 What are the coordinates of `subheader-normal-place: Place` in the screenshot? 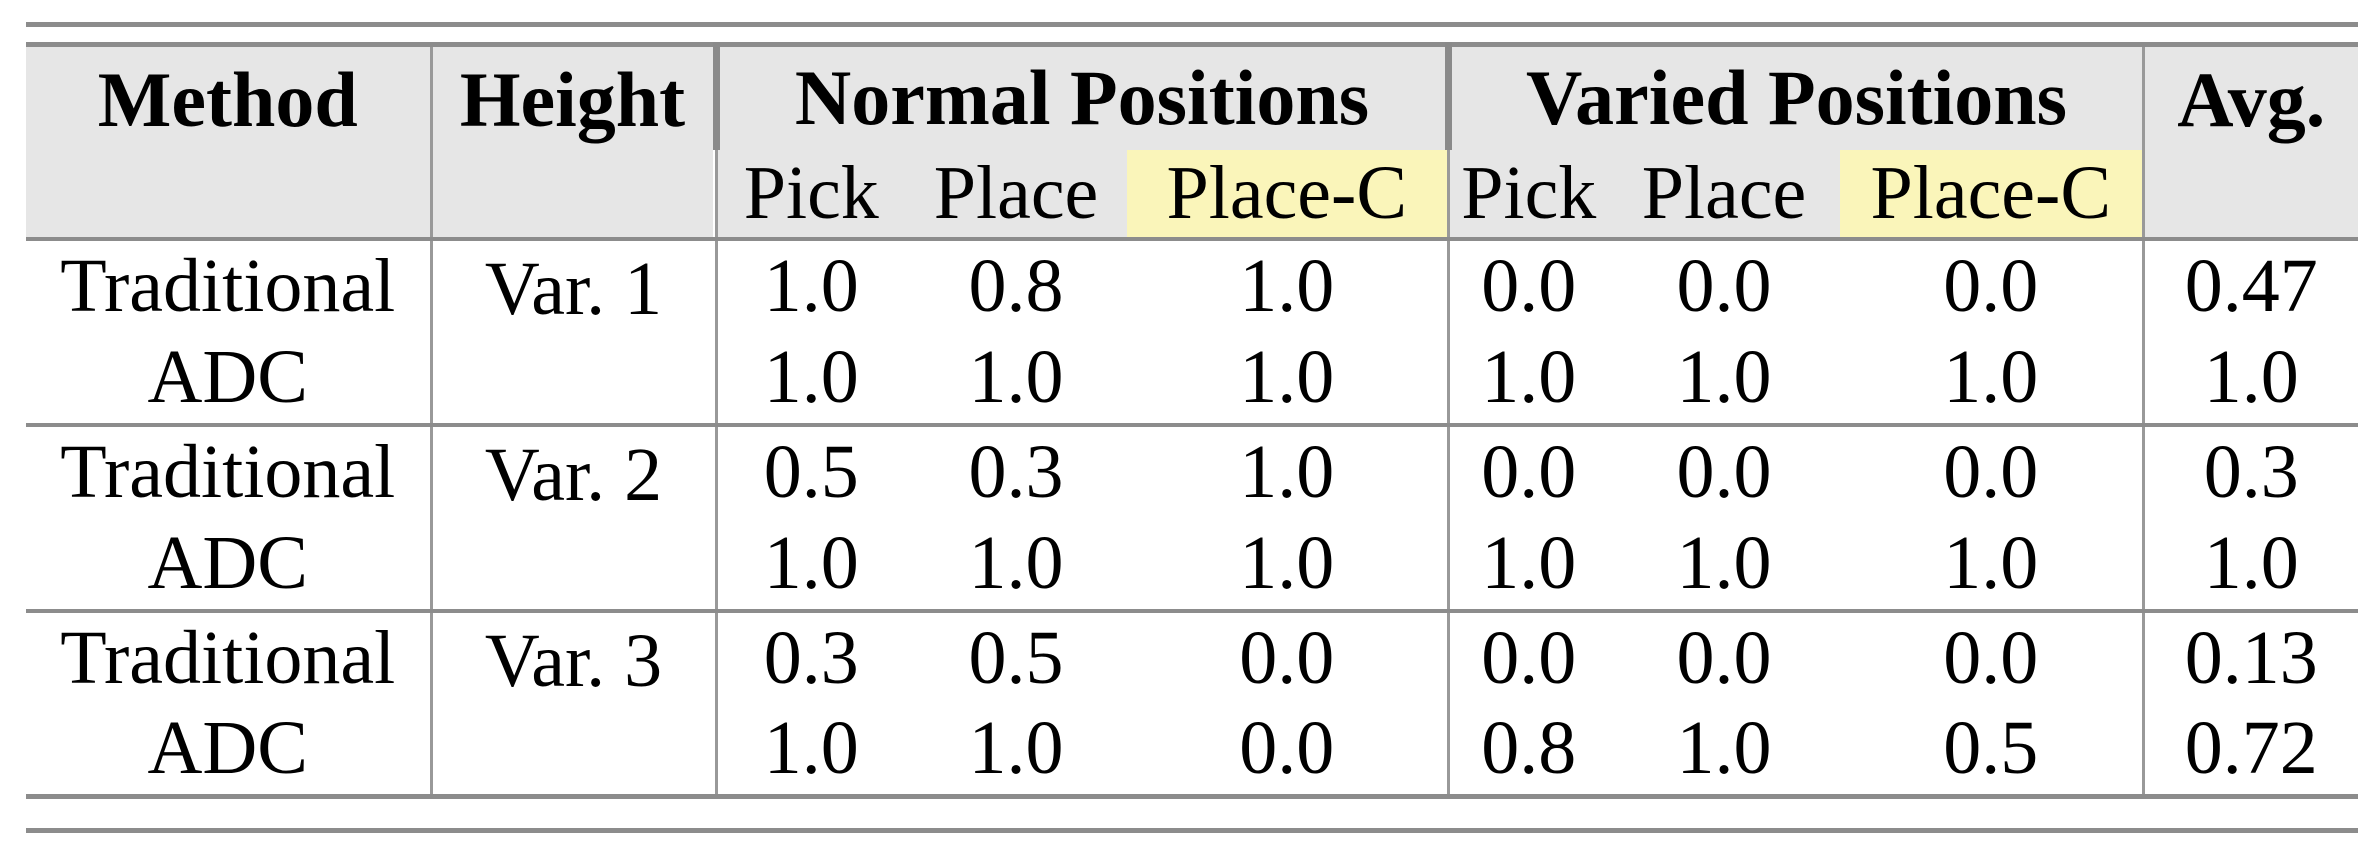 It's located at (1016, 194).